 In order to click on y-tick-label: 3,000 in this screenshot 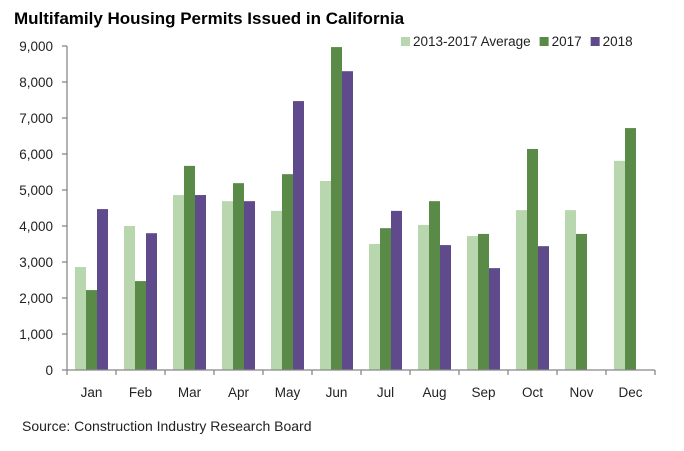, I will do `click(36, 262)`.